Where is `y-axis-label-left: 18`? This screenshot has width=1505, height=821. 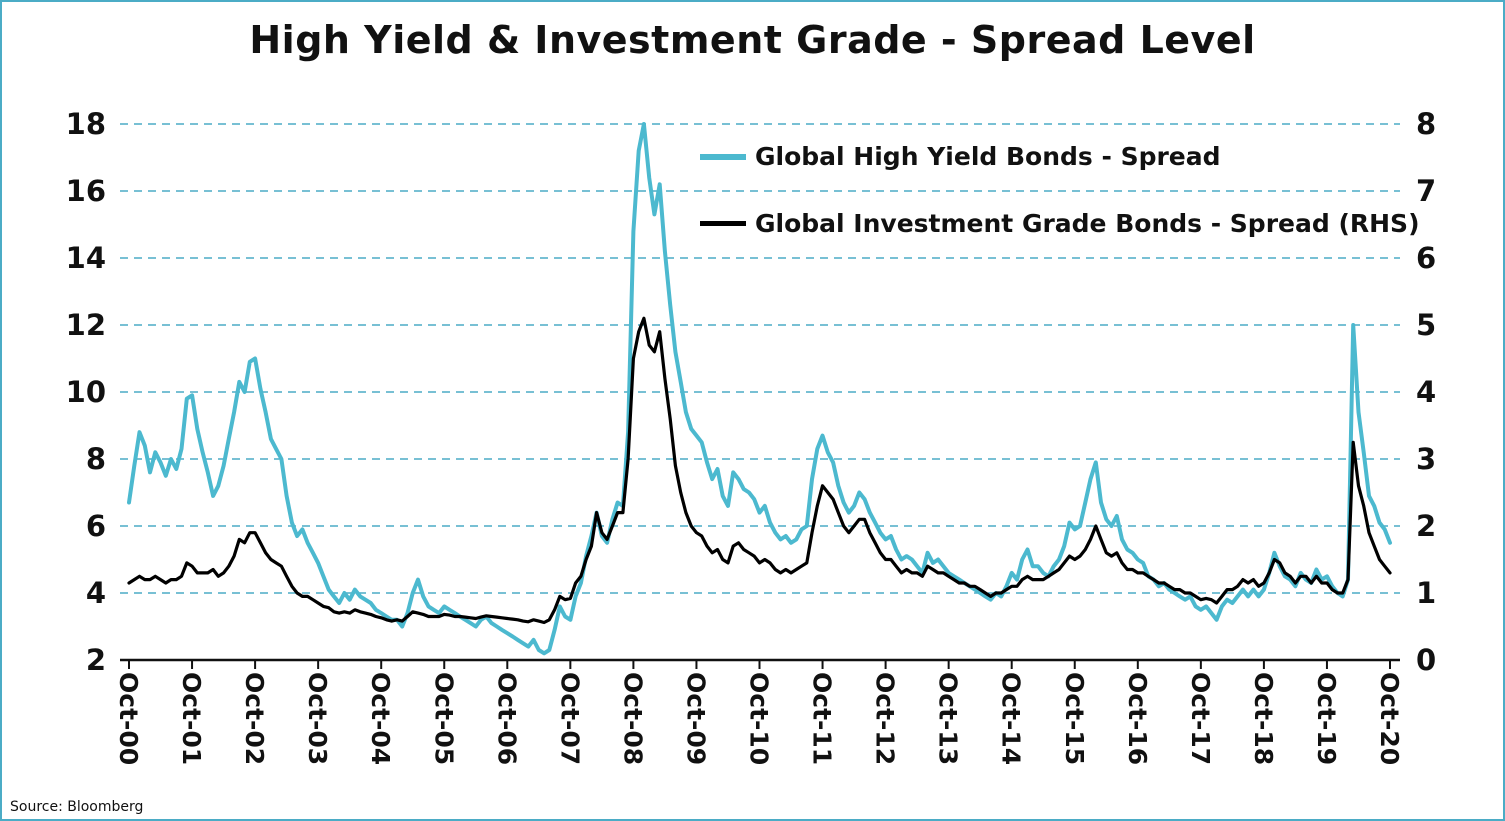
y-axis-label-left: 18 is located at coordinates (86, 124).